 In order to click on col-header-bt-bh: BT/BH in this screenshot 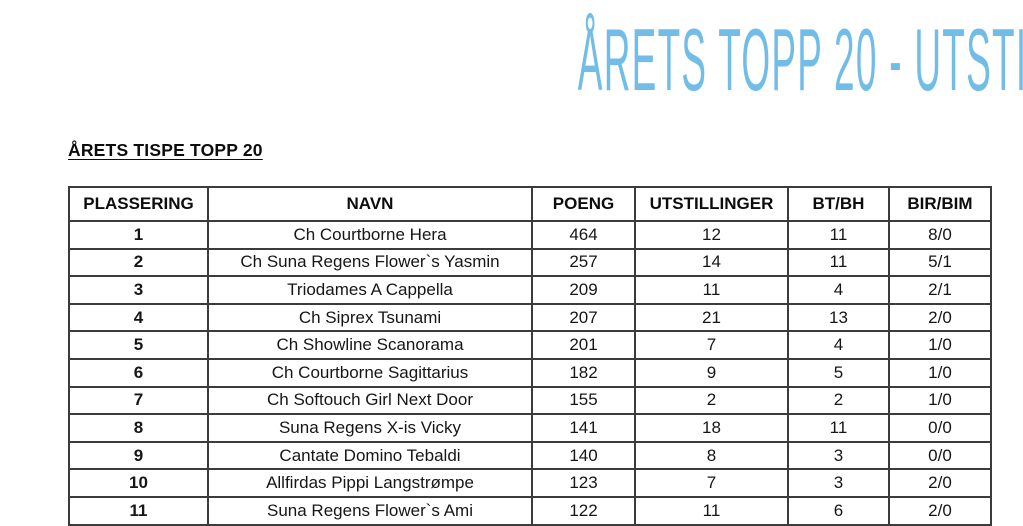, I will do `click(838, 204)`.